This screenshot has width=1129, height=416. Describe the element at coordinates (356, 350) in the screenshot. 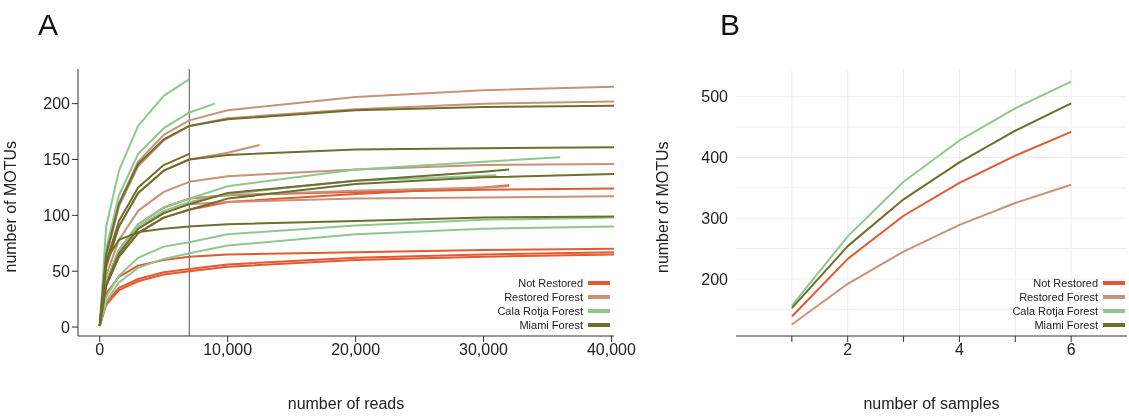

I see `x-tick-label: 20,000` at that location.